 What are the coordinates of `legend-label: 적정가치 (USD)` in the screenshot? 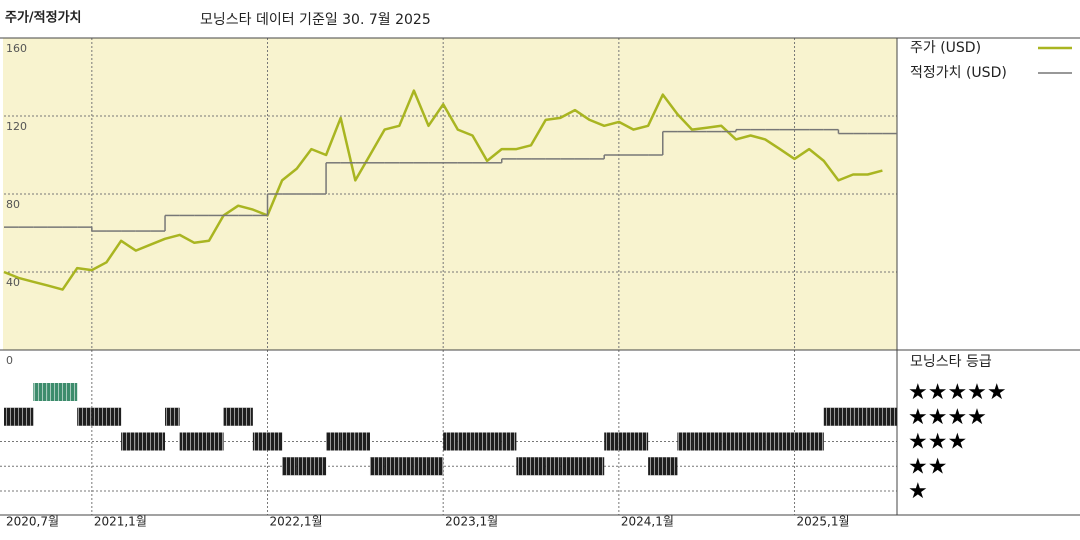 It's located at (958, 73).